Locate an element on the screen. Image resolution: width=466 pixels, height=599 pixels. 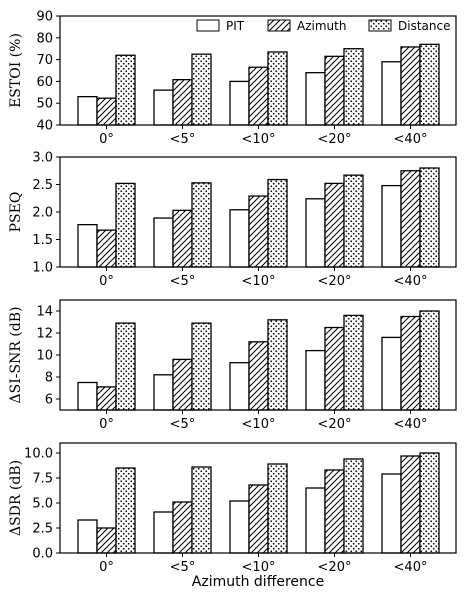
y-tick-label: 14 is located at coordinates (44, 312).